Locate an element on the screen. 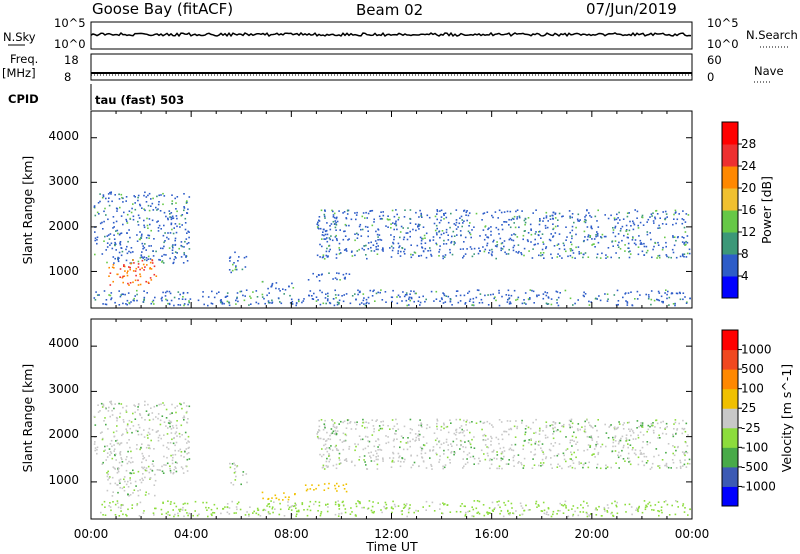  colorbar-tick-label: 20 is located at coordinates (748, 188).